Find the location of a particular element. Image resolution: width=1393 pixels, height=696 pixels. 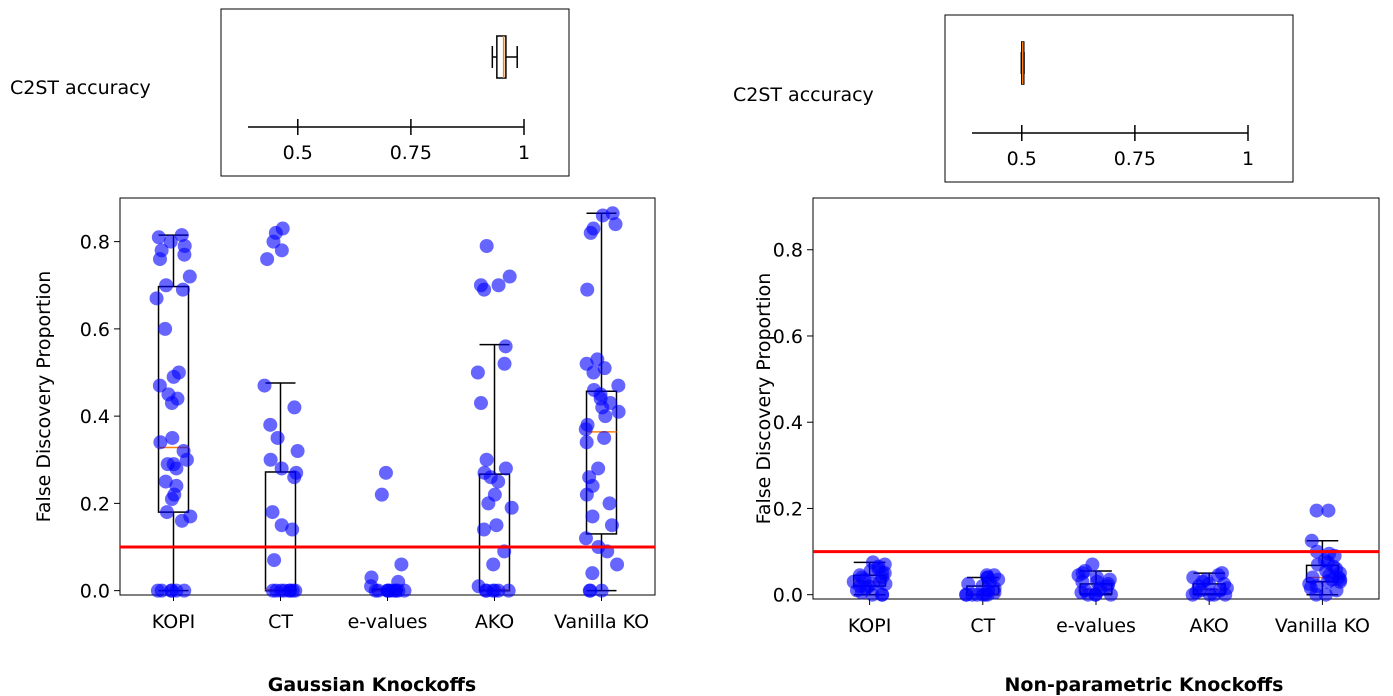

y-tick-label: 0.0 is located at coordinates (95, 592).